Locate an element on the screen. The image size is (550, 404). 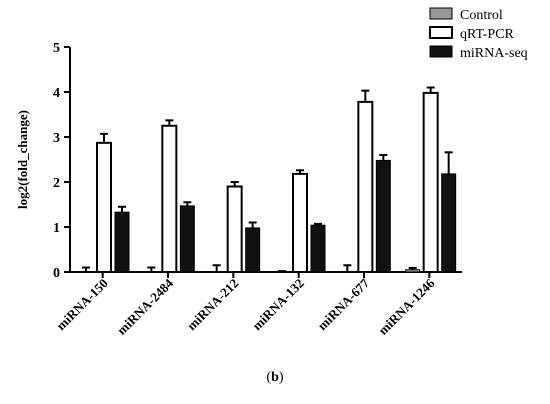
x-tick-label: miRNA-2484 is located at coordinates (145, 306).